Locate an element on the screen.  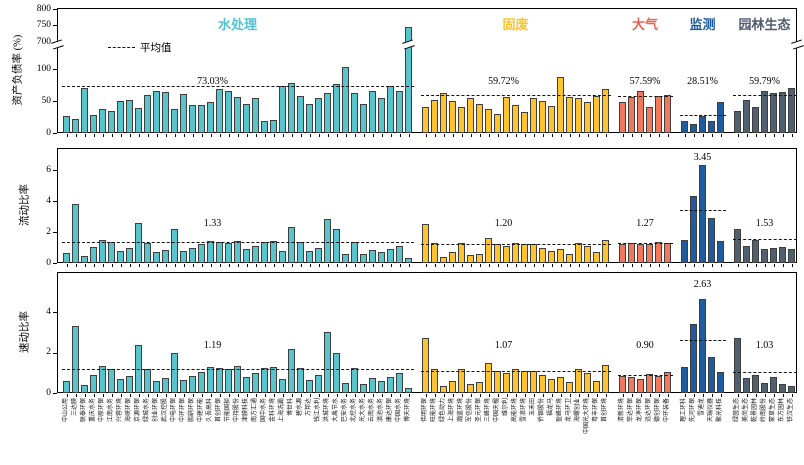
bar-德创环保 is located at coordinates (658, 384).